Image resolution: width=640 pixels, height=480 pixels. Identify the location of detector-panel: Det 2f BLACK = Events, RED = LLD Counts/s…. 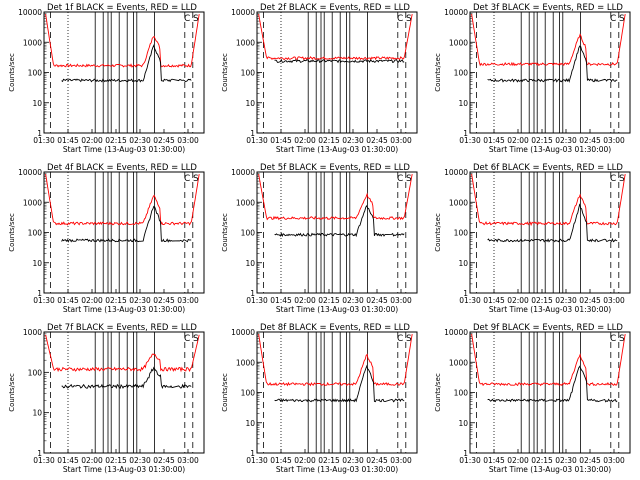
(319, 78).